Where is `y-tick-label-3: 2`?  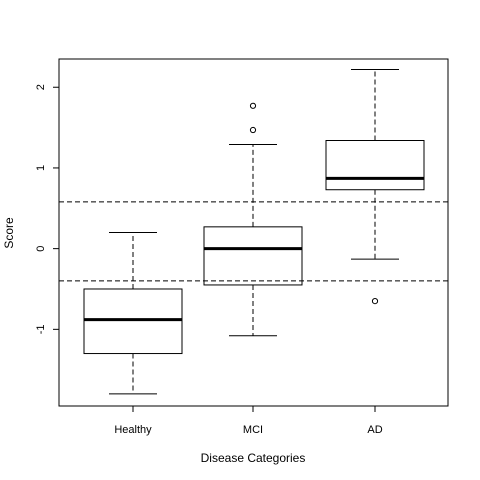
y-tick-label-3: 2 is located at coordinates (41, 87).